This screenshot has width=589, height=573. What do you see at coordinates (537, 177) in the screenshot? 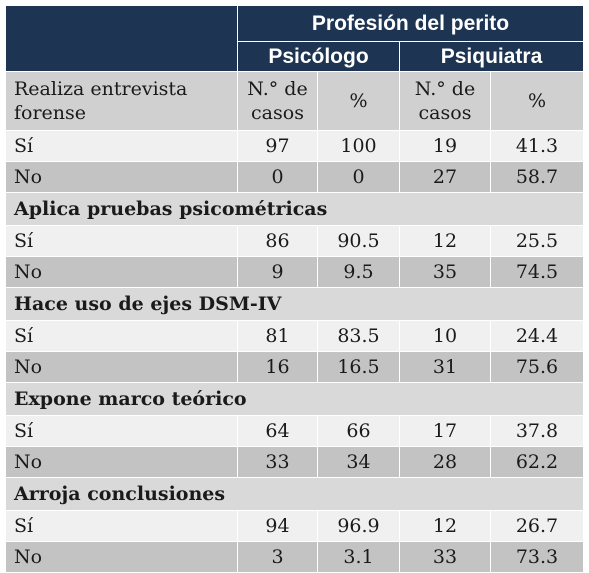
I see `cell-value: 58.7` at bounding box center [537, 177].